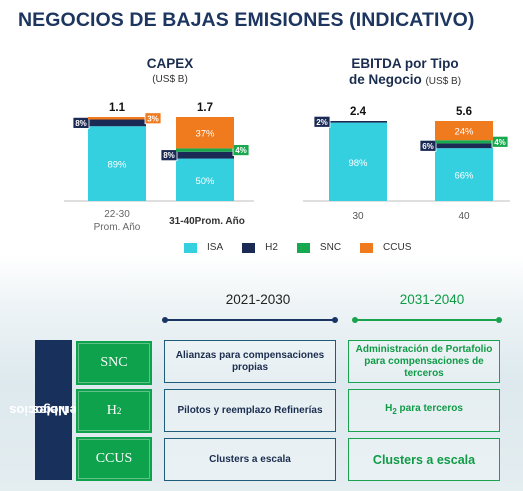  I want to click on legend-swatch-snc, so click(303, 247).